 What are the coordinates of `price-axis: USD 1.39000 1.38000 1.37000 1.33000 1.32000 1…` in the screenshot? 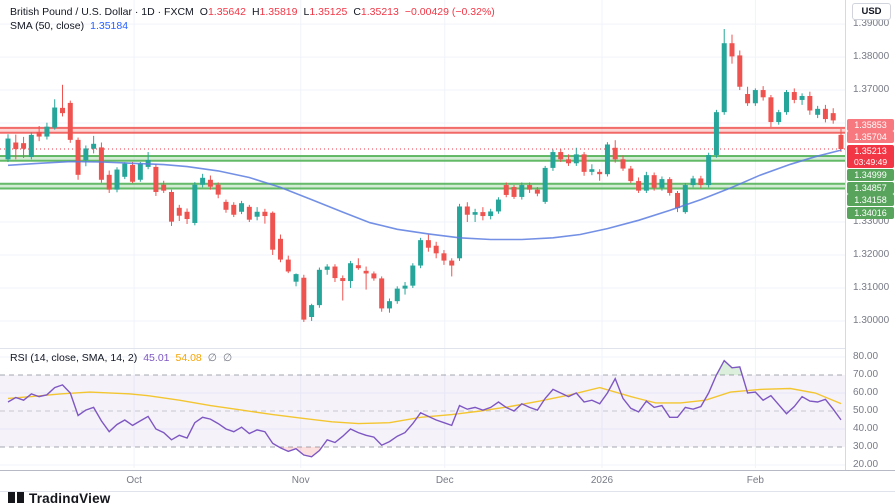 It's located at (870, 245).